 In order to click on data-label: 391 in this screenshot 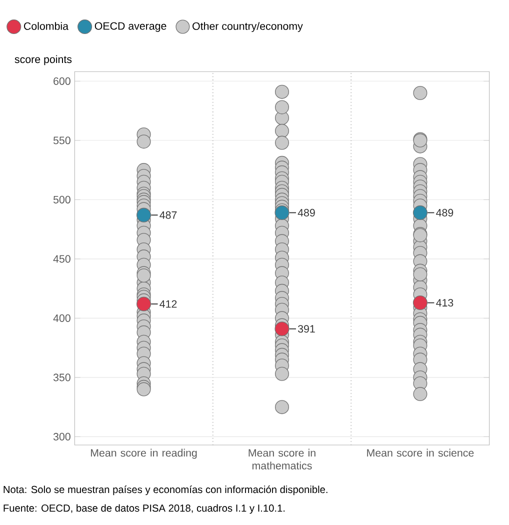, I will do `click(306, 329)`.